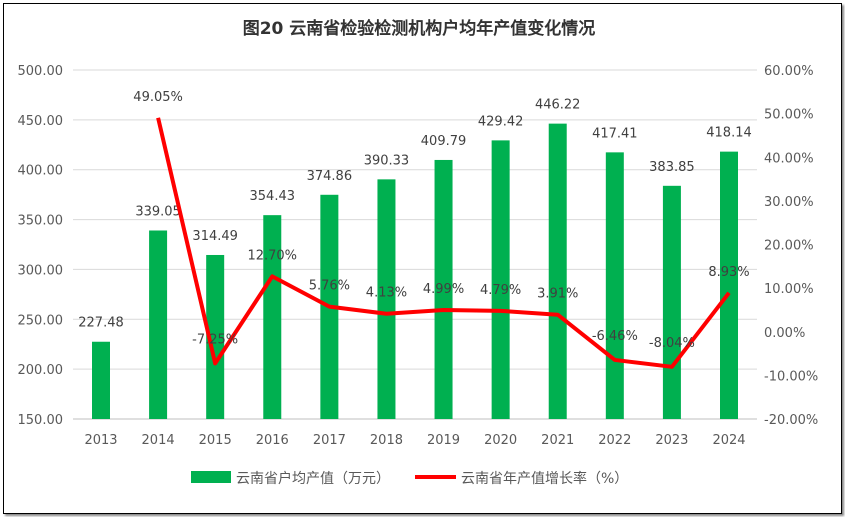  I want to click on right-axis-tick: 60.00%, so click(789, 71).